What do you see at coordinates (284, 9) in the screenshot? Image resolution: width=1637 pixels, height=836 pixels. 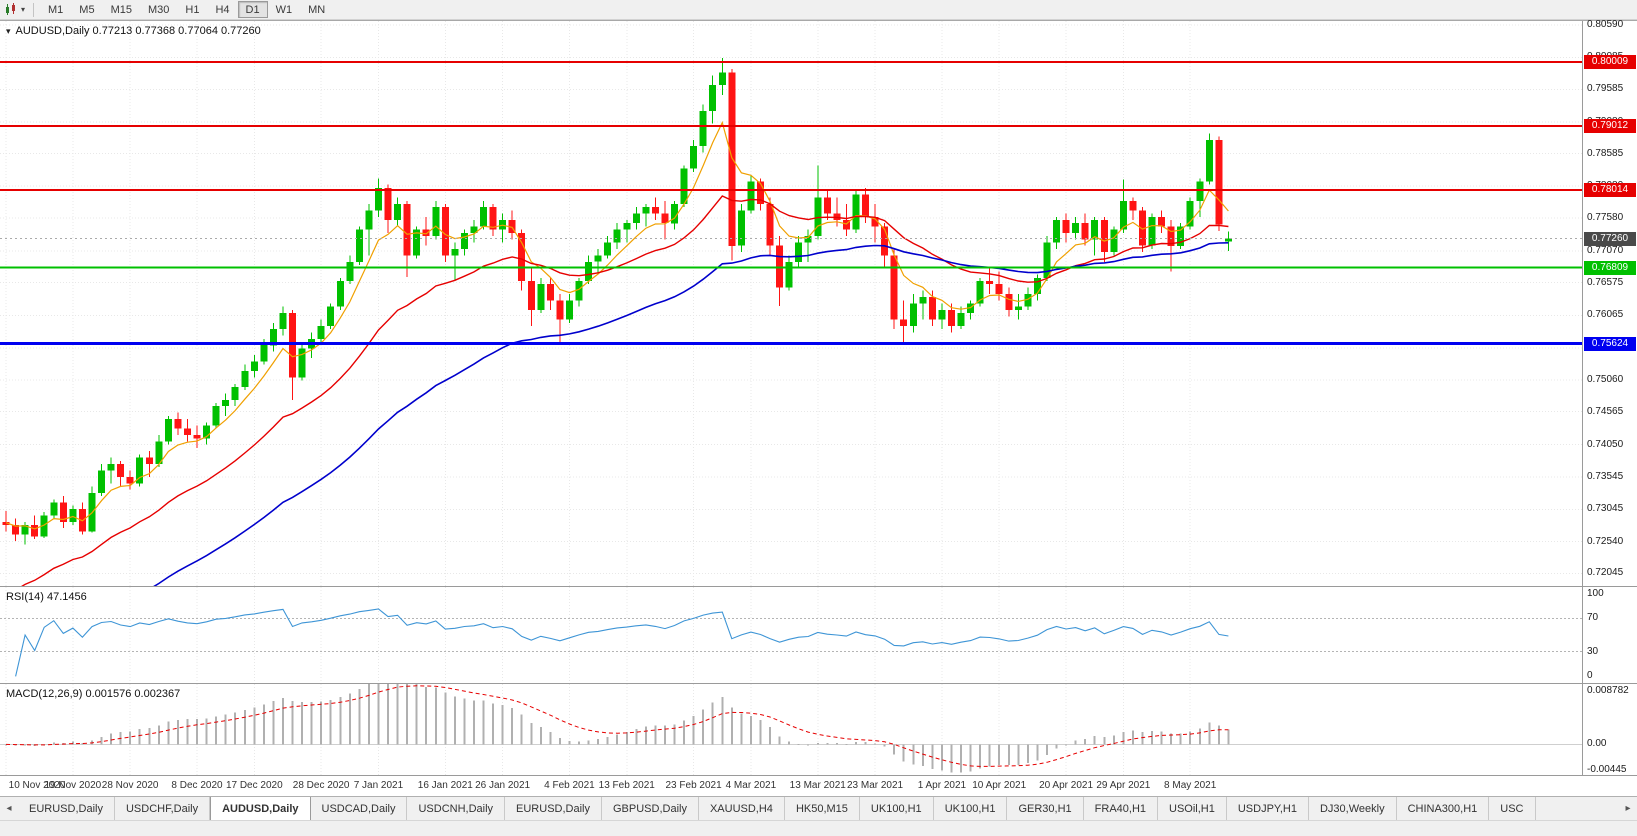 I see `timeframe-button-W1: W1` at bounding box center [284, 9].